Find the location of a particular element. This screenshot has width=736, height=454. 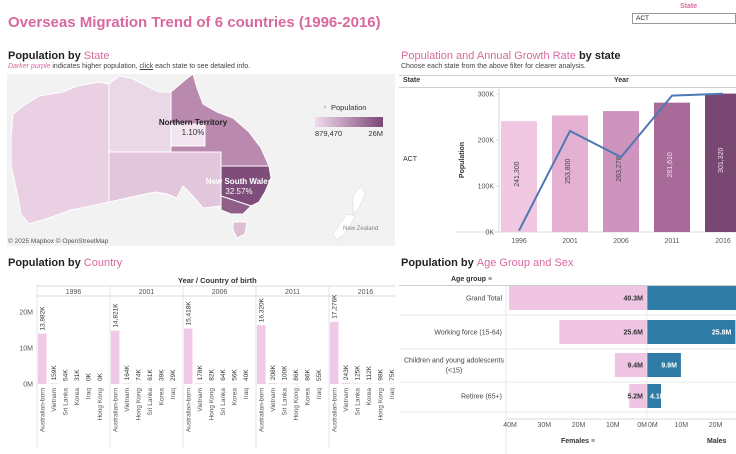

legend-marker is located at coordinates (325, 107).